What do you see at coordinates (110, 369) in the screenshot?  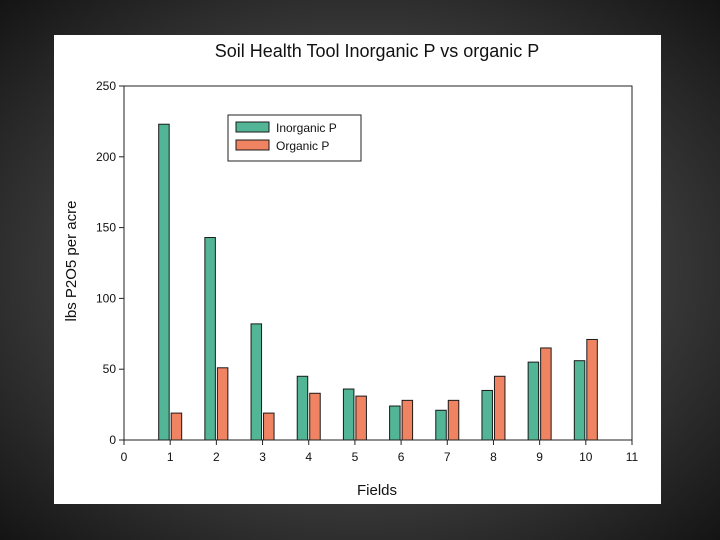 I see `y-tick-label: 50` at bounding box center [110, 369].